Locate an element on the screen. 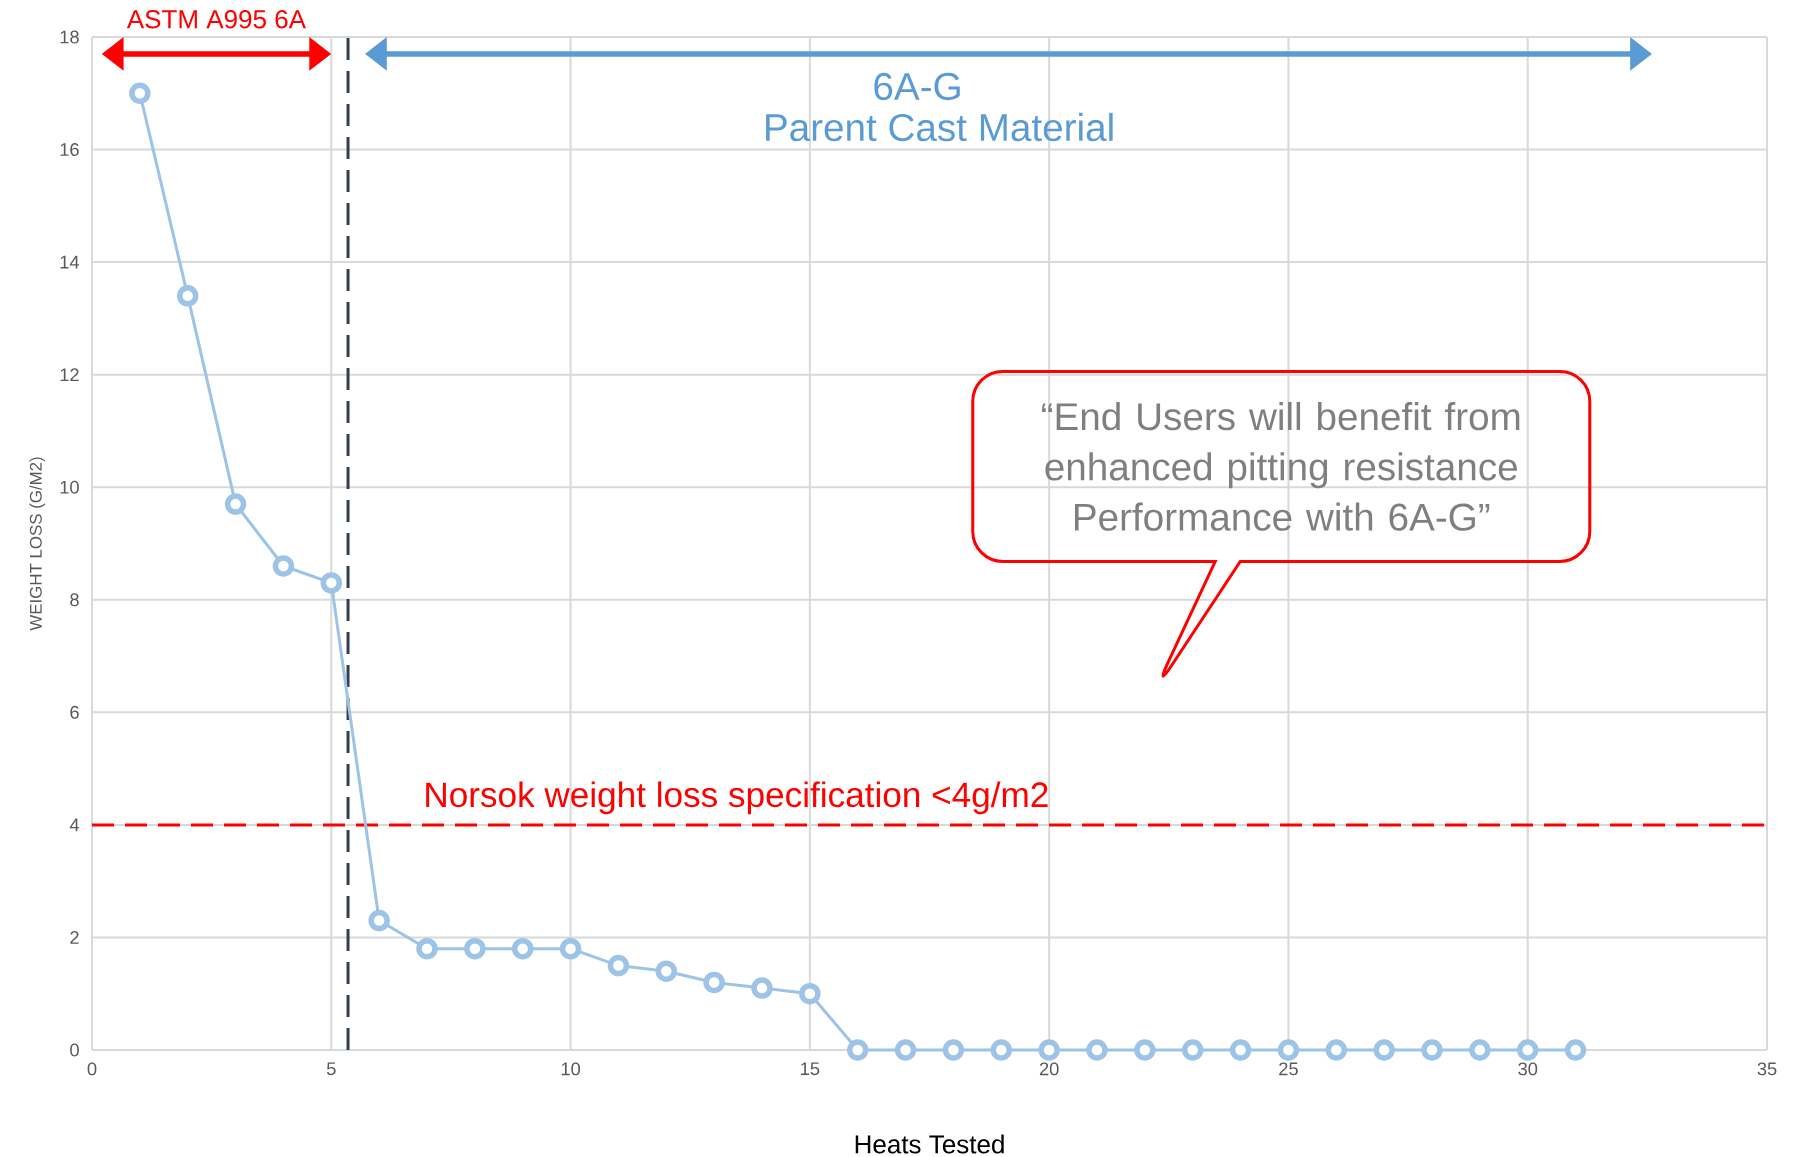  x-tick-label: 5 is located at coordinates (331, 1069).